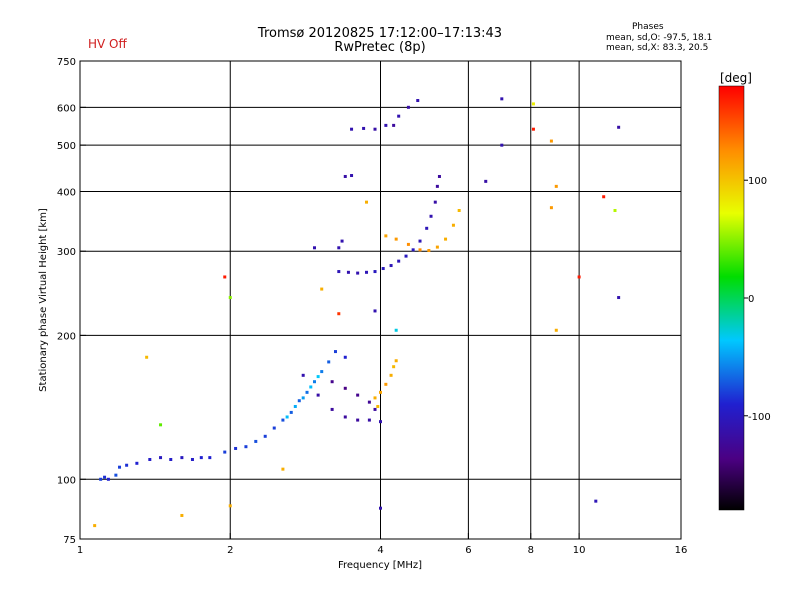 This screenshot has height=600, width=800. Describe the element at coordinates (579, 550) in the screenshot. I see `x-tick-label: 10` at that location.